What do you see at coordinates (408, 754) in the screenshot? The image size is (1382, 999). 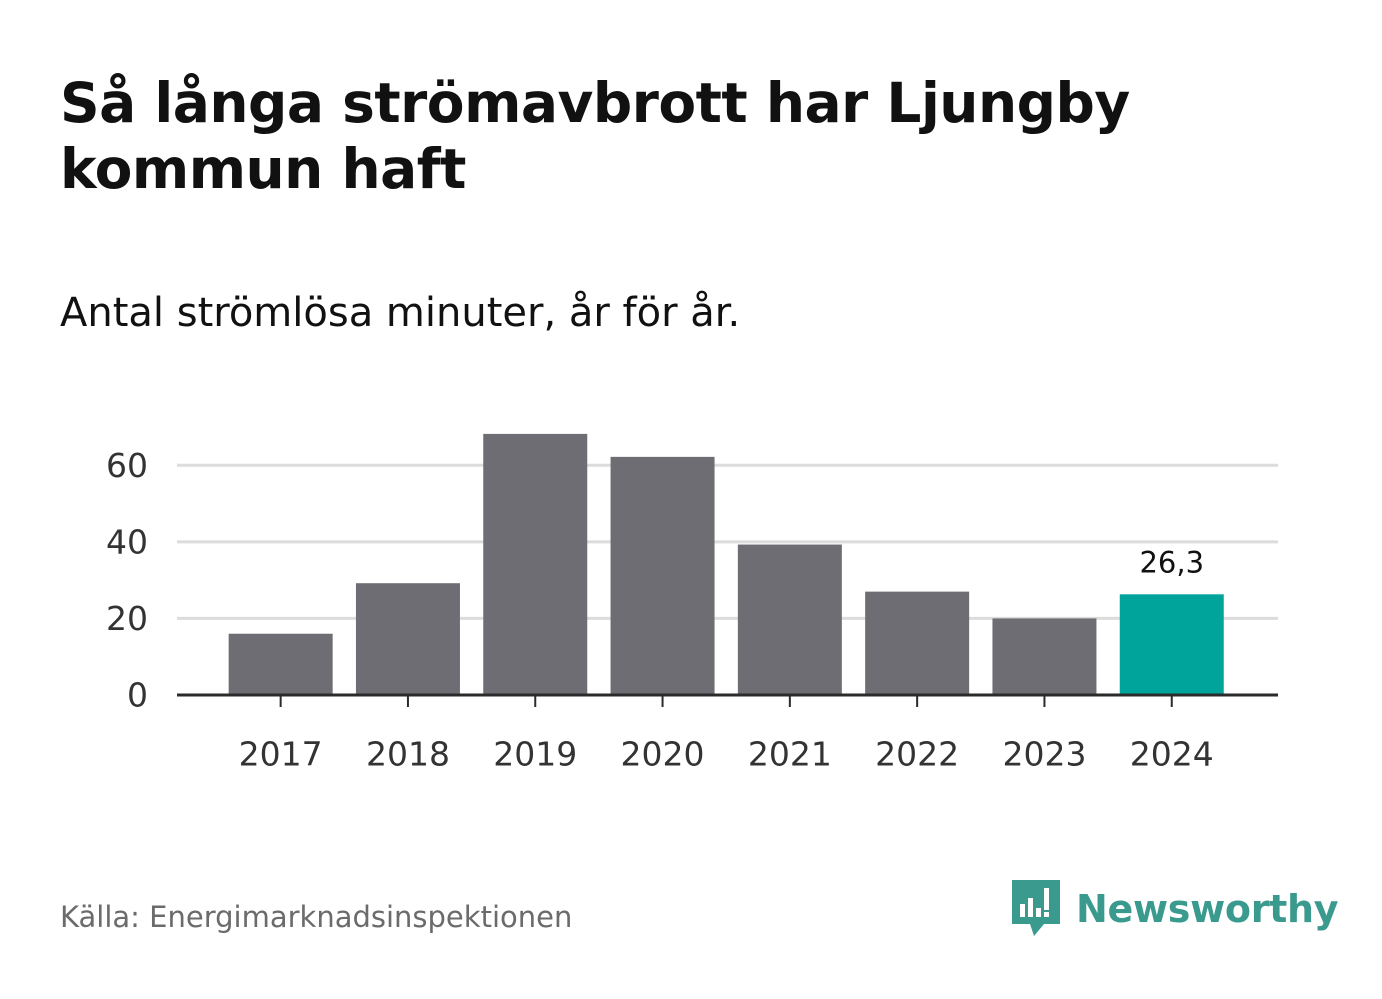 I see `x-tick-label: 2018` at bounding box center [408, 754].